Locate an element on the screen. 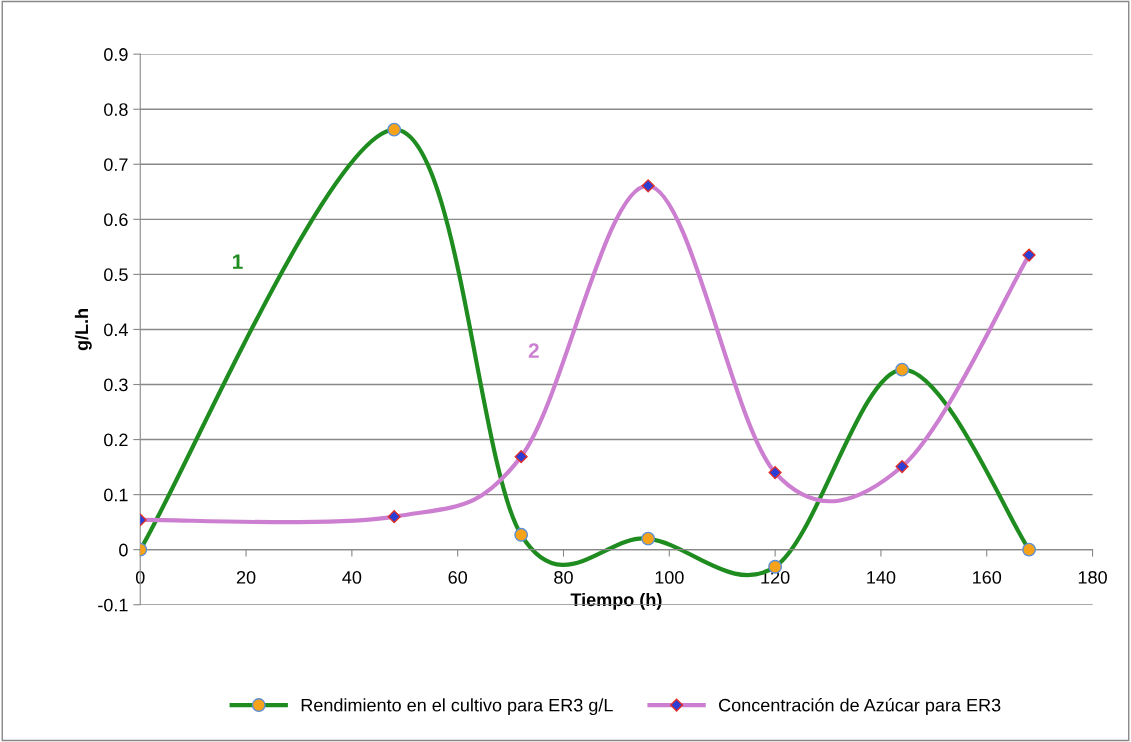 This screenshot has height=742, width=1131. y-tick-label: 0.9 is located at coordinates (116, 54).